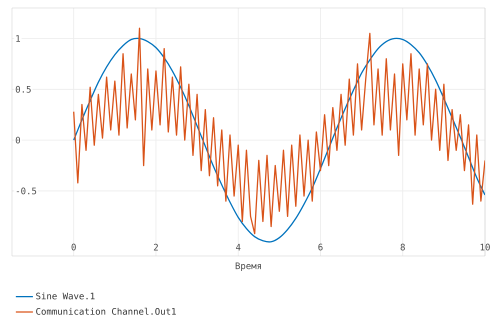 This screenshot has width=500, height=324. Describe the element at coordinates (248, 266) in the screenshot. I see `x-axis-title: Время` at that location.